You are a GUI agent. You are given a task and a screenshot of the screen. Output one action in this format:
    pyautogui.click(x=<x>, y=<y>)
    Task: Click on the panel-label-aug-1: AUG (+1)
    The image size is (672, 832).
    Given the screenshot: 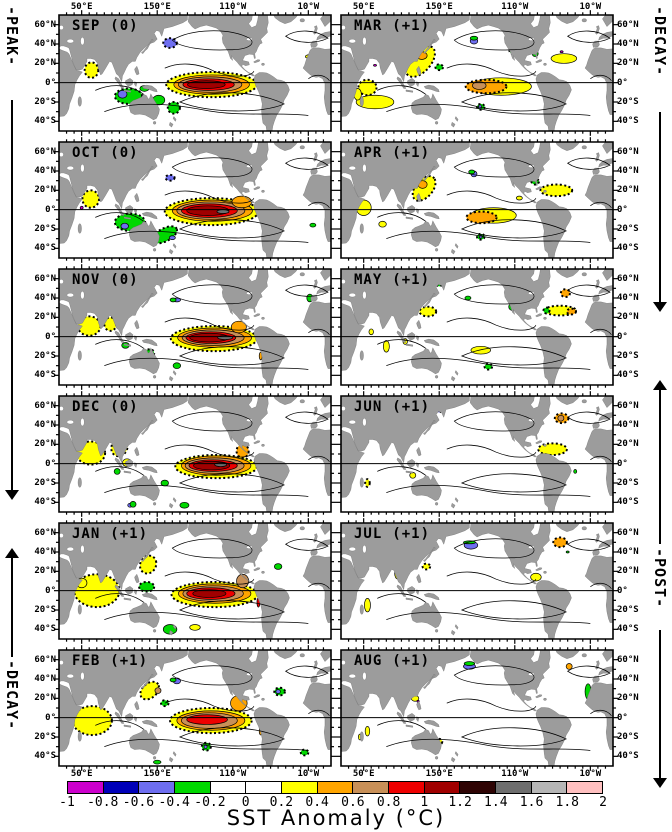 What is the action you would take?
    pyautogui.click(x=392, y=661)
    